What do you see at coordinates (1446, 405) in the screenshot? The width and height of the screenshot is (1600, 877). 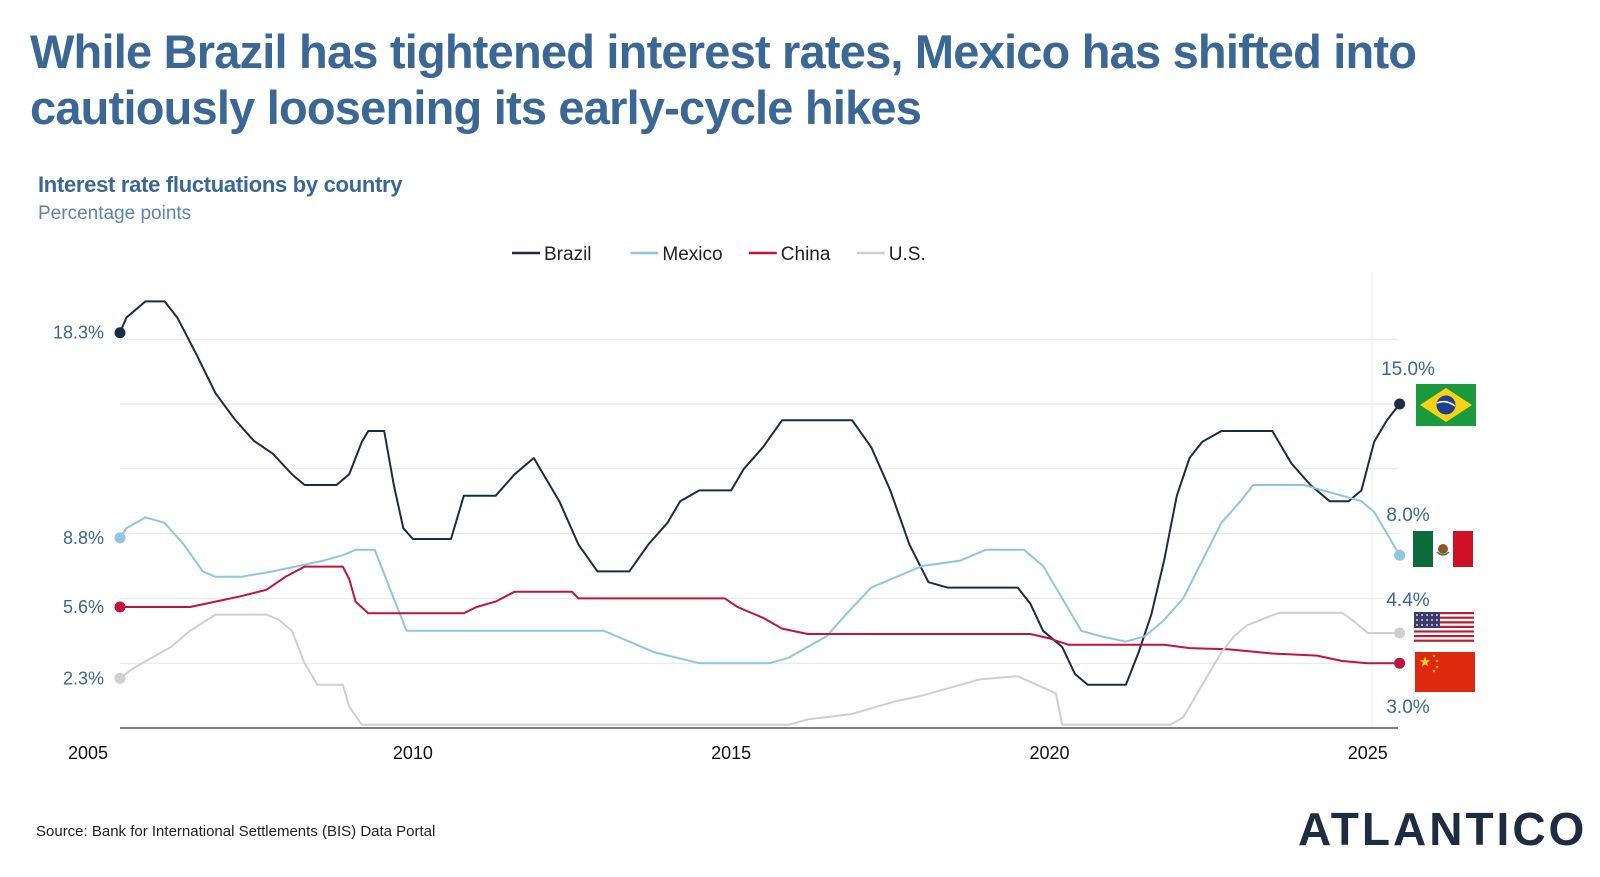 I see `brazil-flag` at bounding box center [1446, 405].